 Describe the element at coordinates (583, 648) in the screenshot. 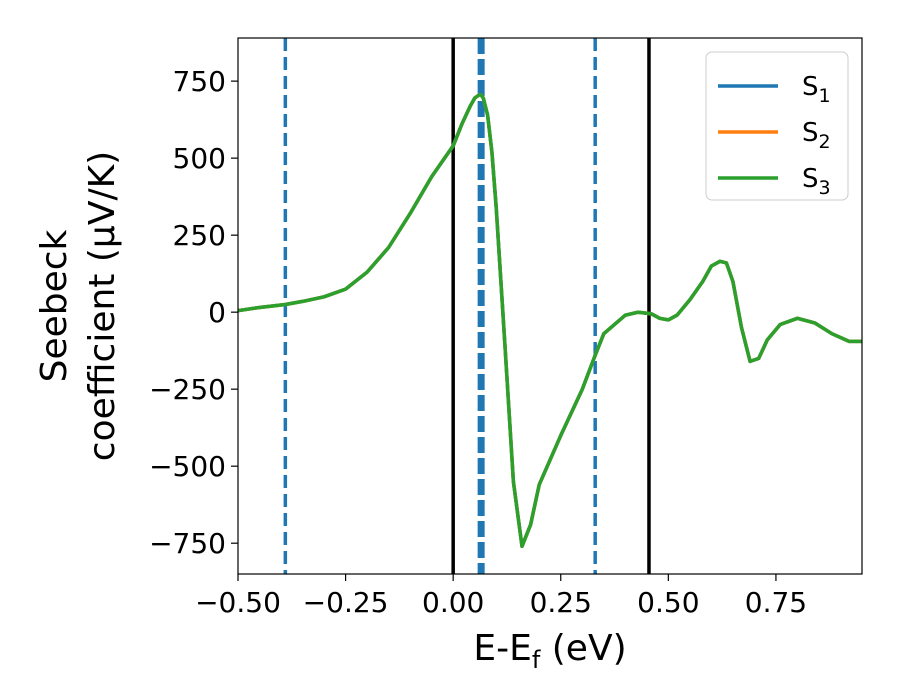

I see `x-axis-title-unit: (eV)` at that location.